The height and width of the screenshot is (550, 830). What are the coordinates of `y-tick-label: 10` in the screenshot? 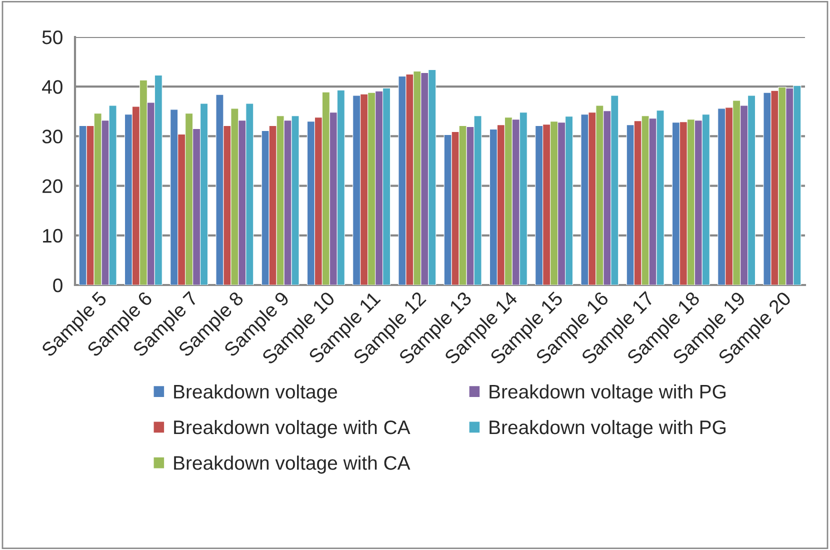 It's located at (52, 235).